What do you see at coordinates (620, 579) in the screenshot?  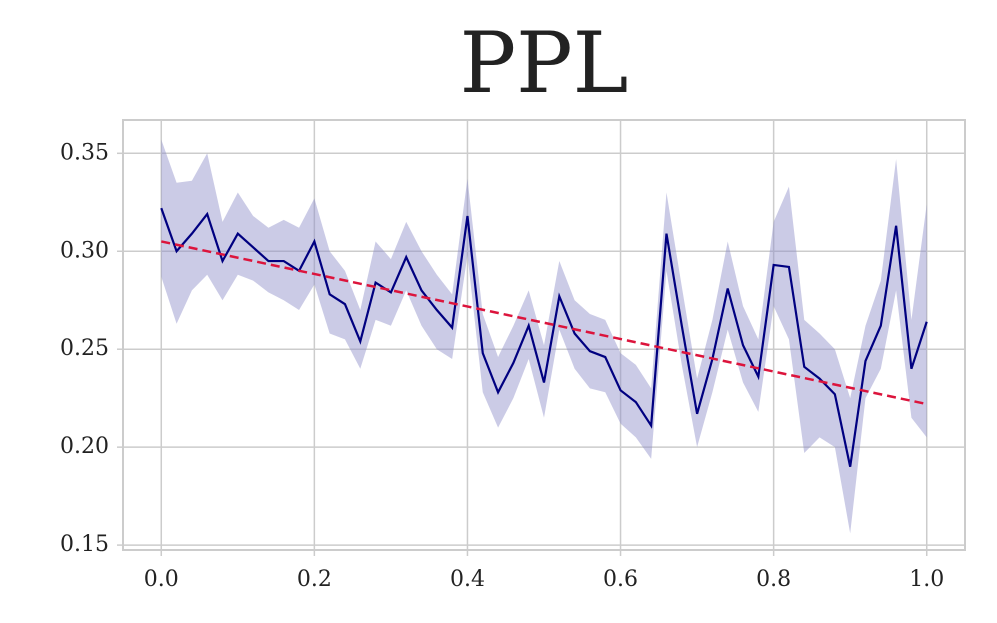 I see `x-tick-label: 0.6` at bounding box center [620, 579].